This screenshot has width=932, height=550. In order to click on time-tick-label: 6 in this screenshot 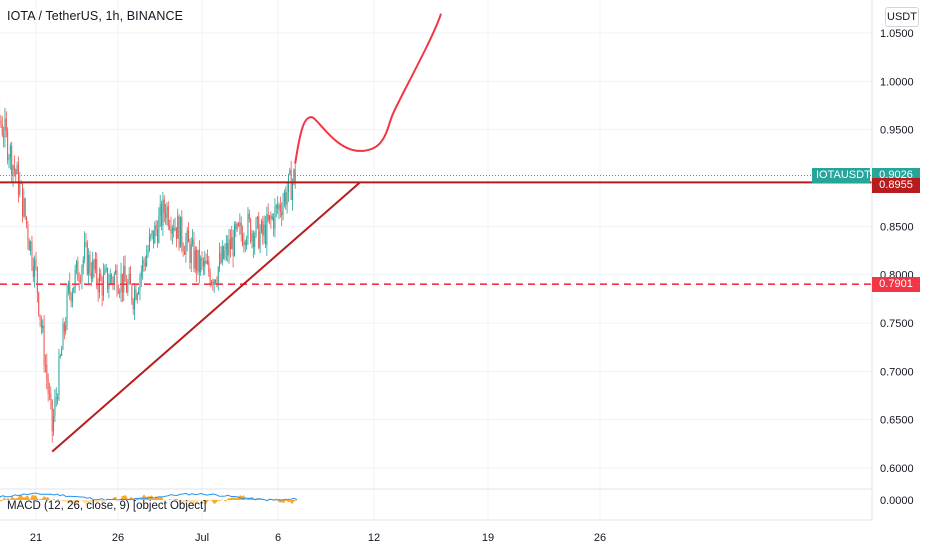, I will do `click(278, 538)`.